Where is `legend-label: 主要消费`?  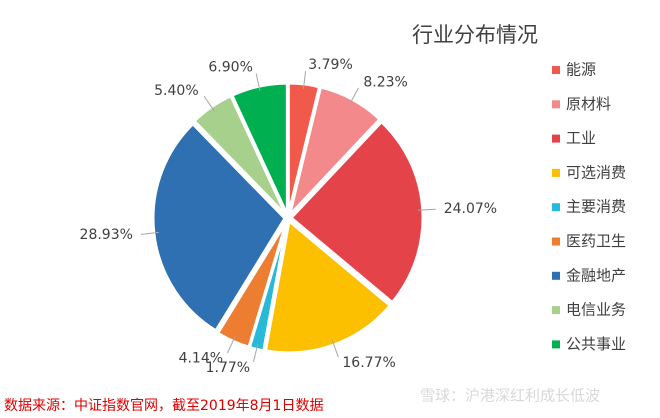
legend-label: 主要消费 is located at coordinates (596, 207).